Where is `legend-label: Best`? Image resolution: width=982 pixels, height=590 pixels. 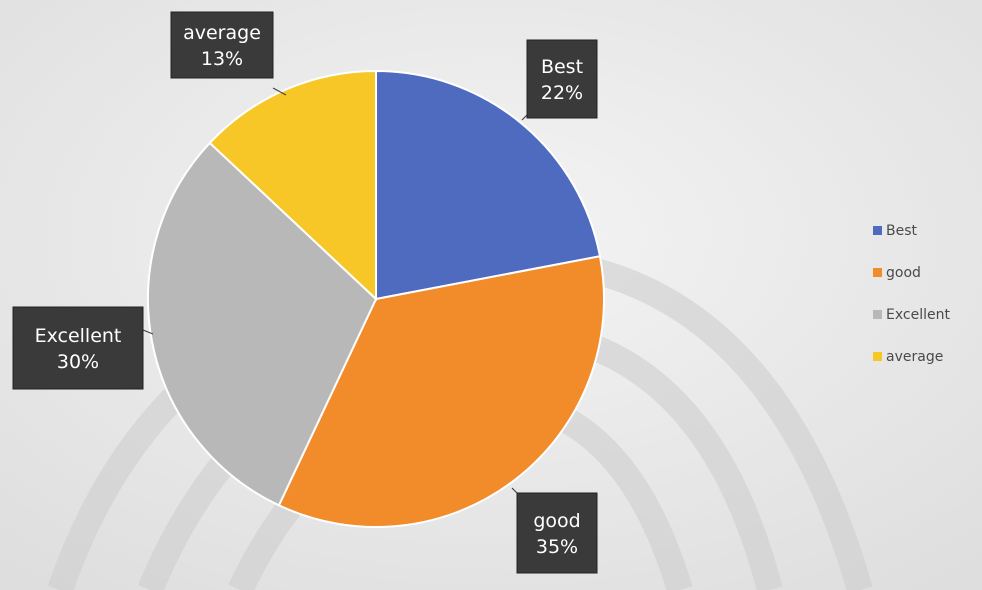 legend-label: Best is located at coordinates (902, 231).